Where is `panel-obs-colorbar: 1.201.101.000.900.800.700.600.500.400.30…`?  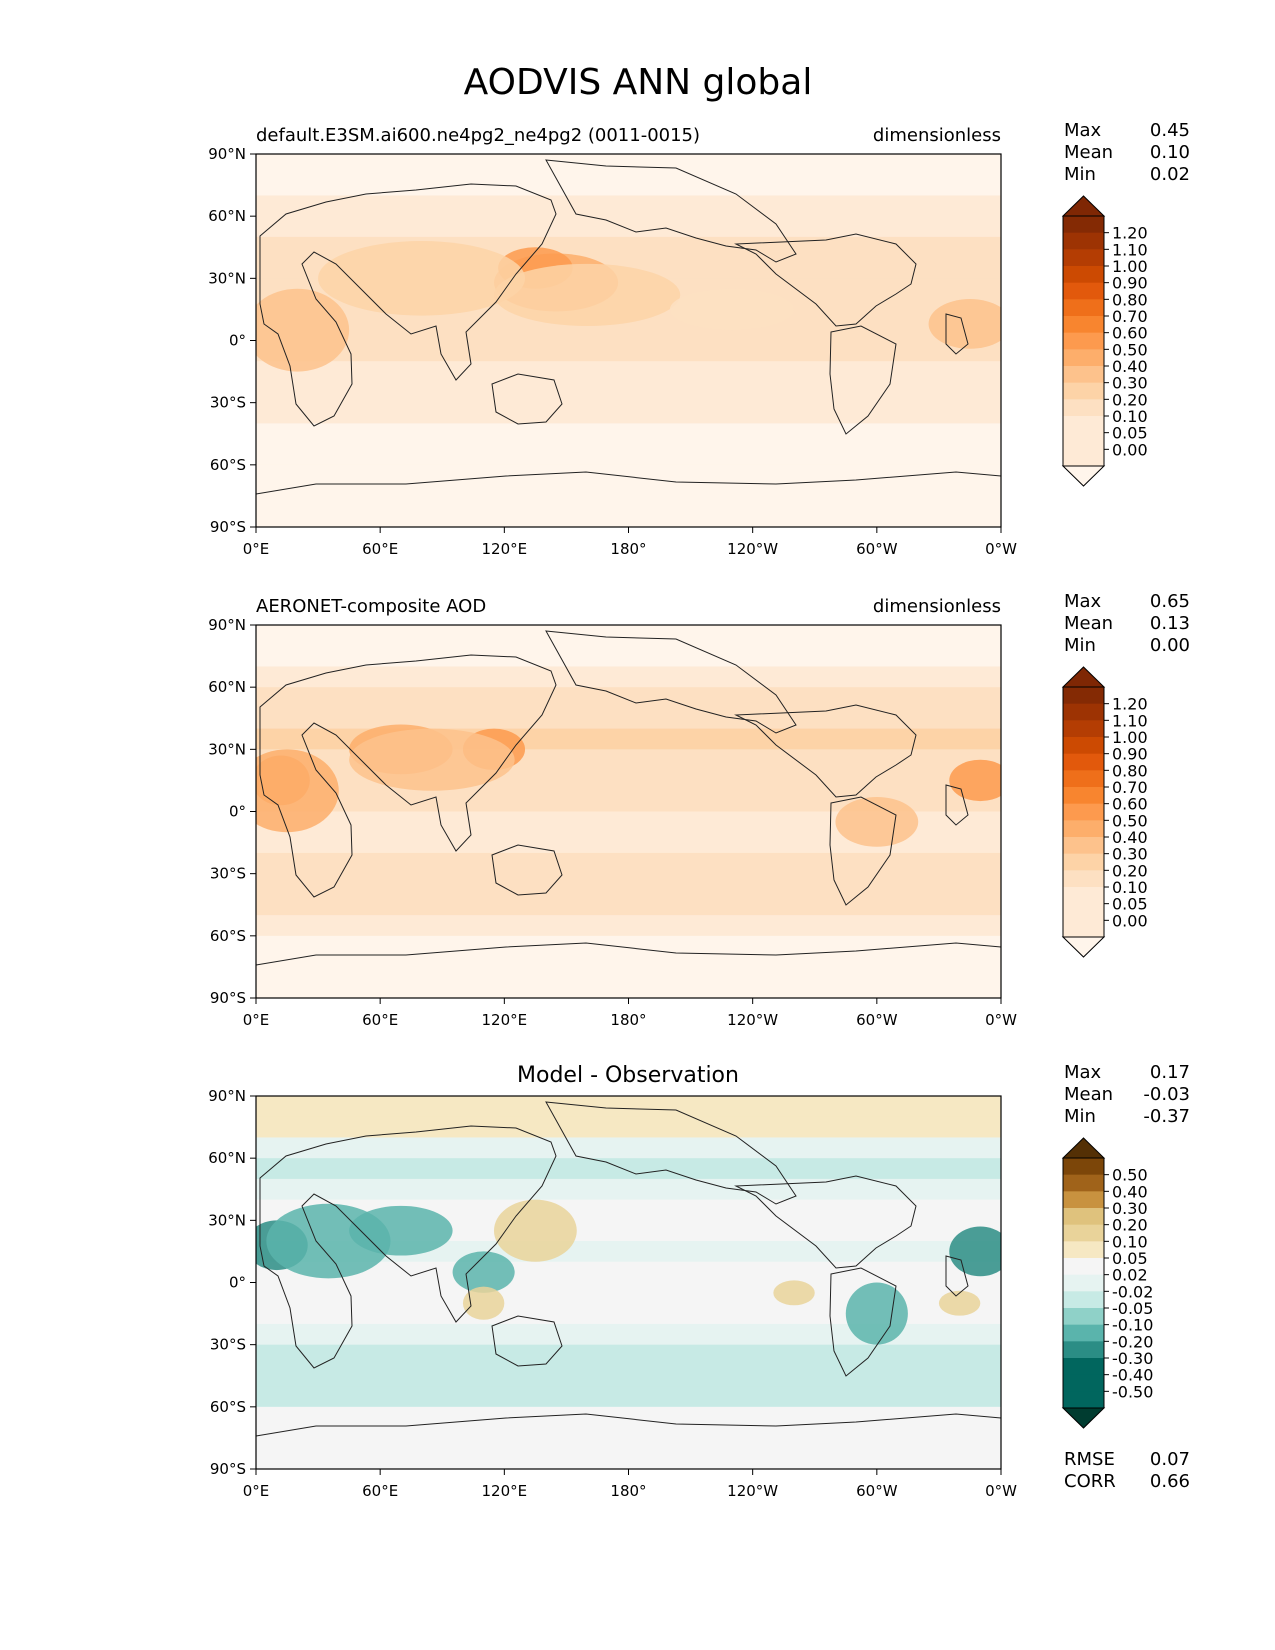 panel-obs-colorbar: 1.201.101.000.900.800.700.600.500.400.30… is located at coordinates (1104, 812).